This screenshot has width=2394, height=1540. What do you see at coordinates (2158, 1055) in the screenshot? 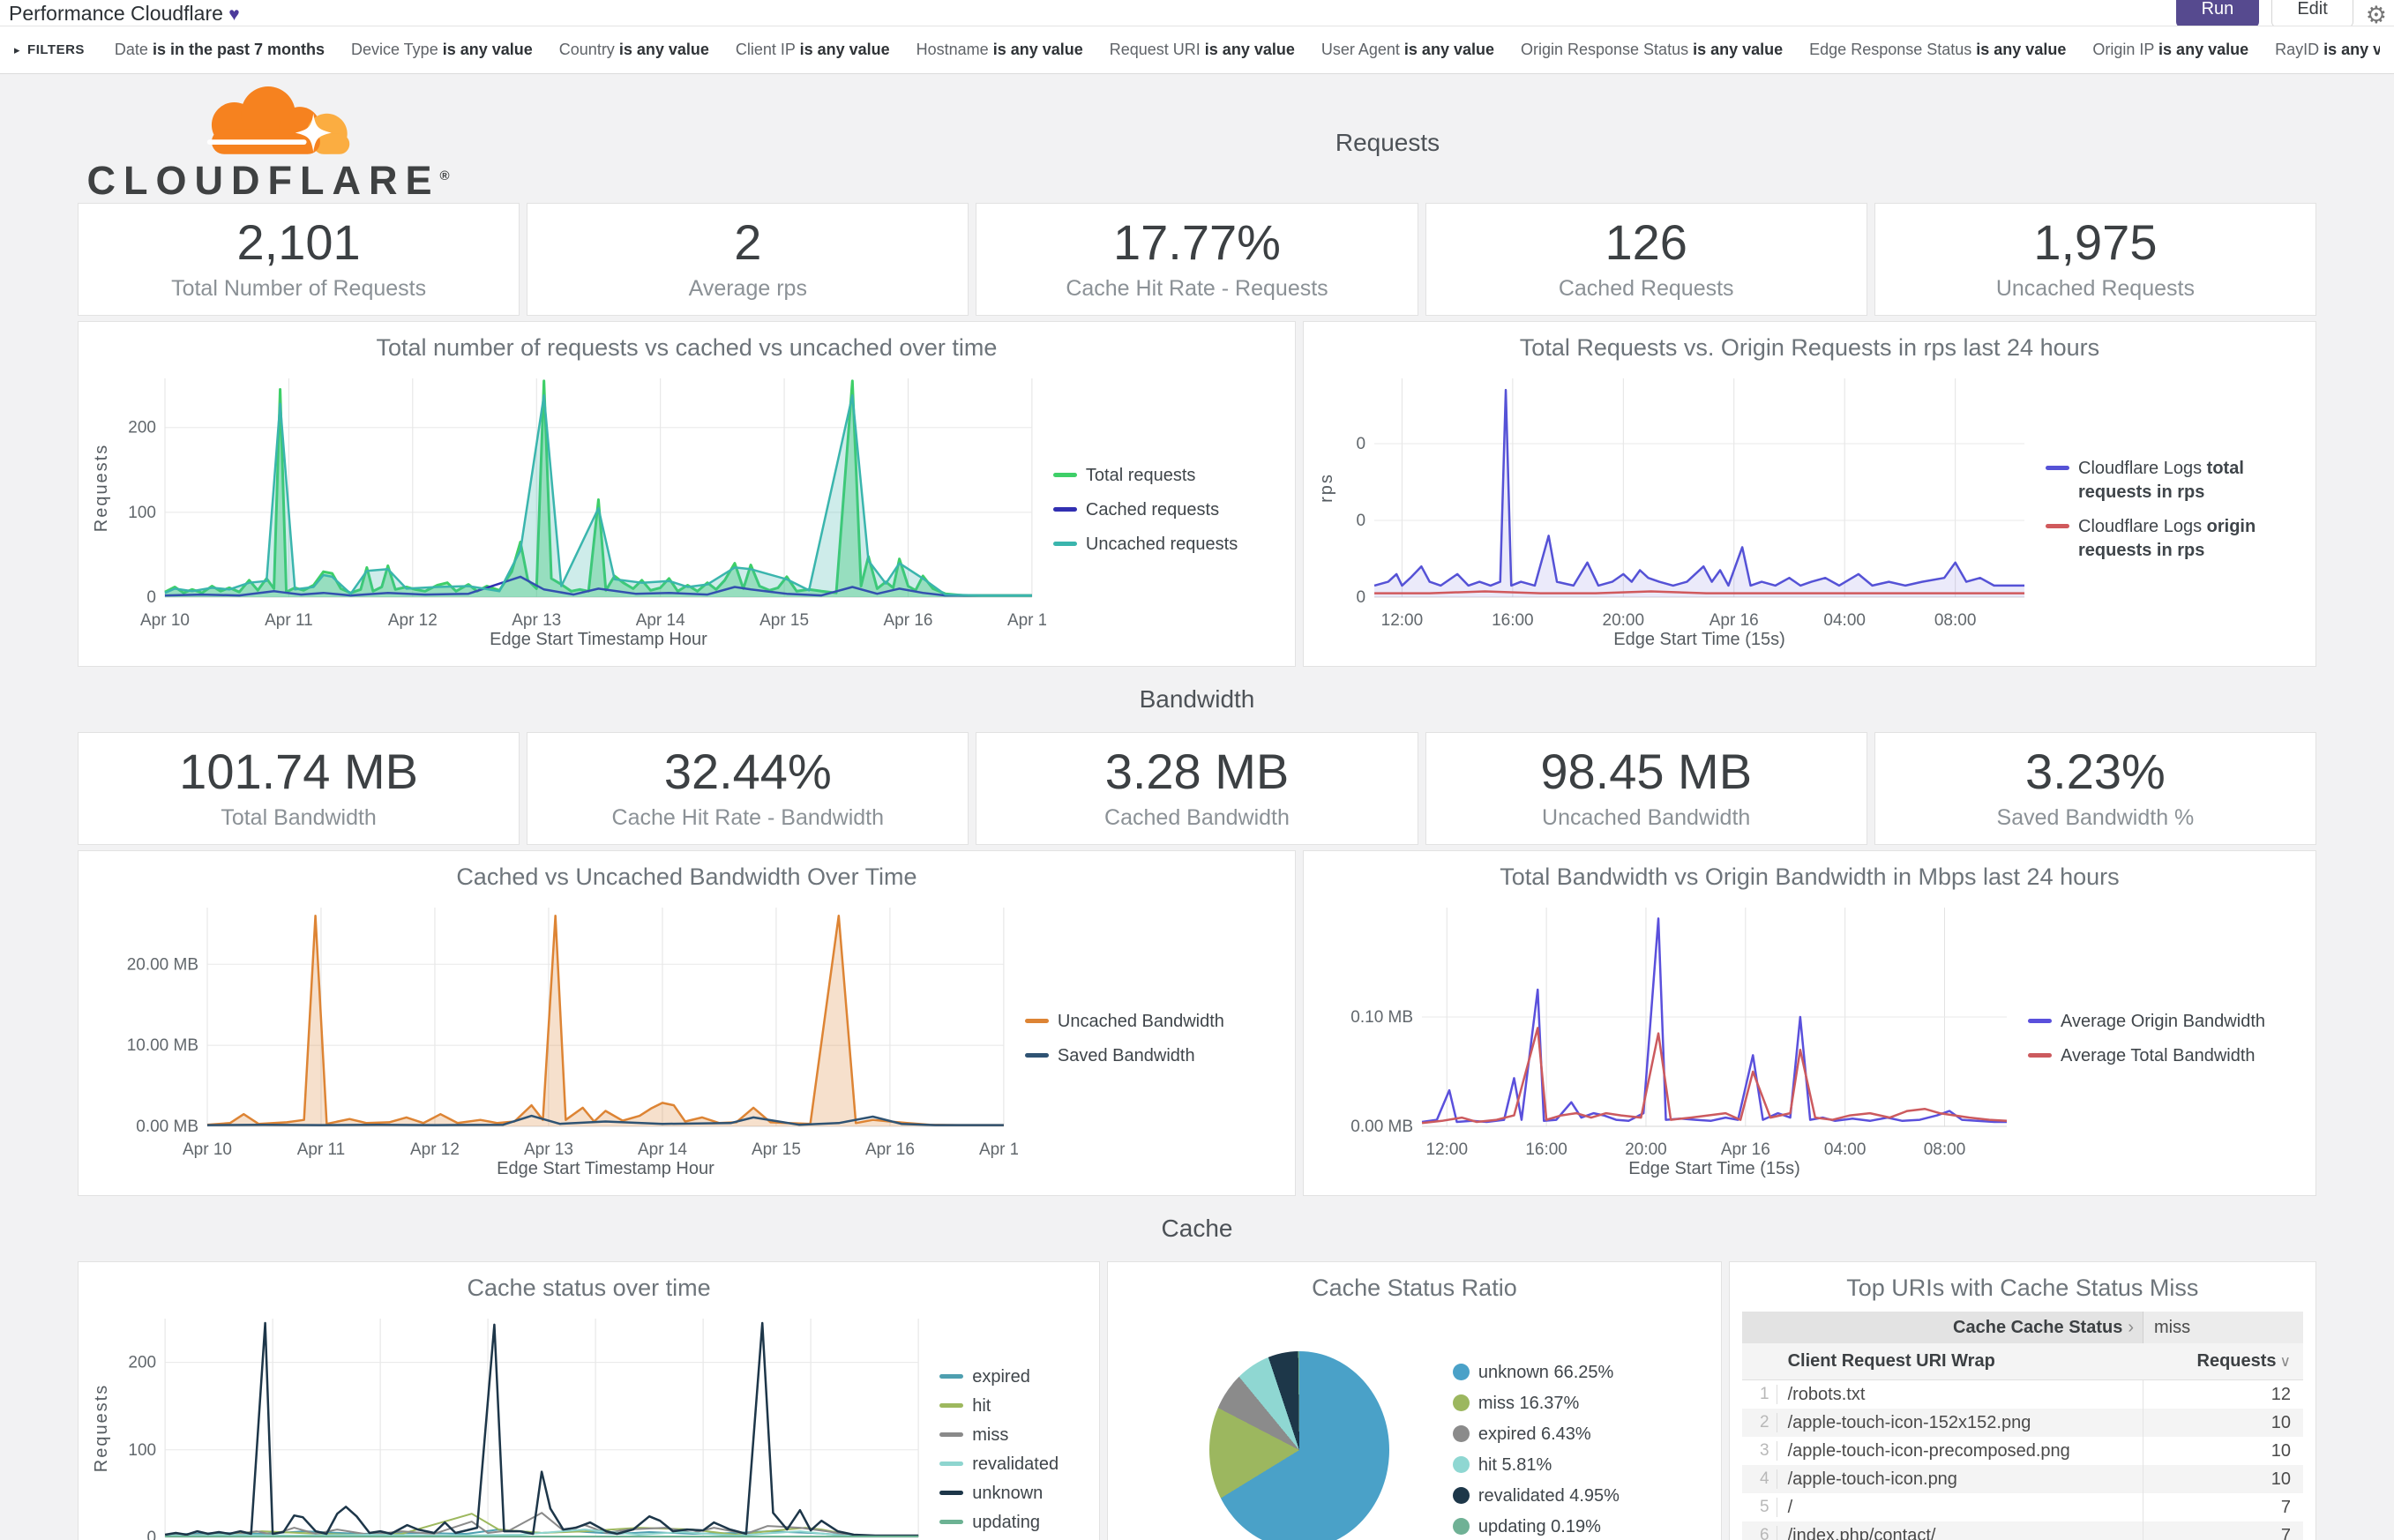
I see `legend-label: Average Total Bandwidth` at bounding box center [2158, 1055].